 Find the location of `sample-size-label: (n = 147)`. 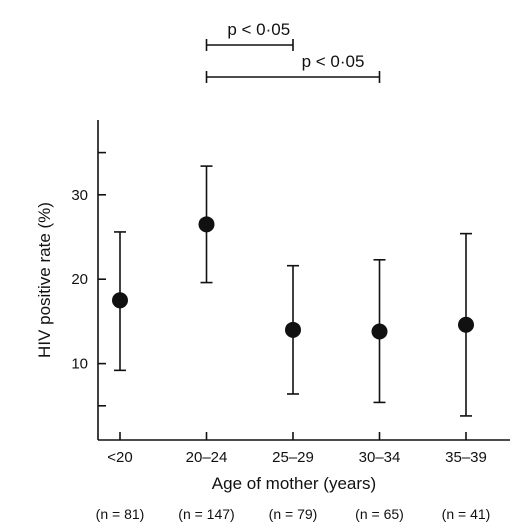

sample-size-label: (n = 147) is located at coordinates (206, 514).